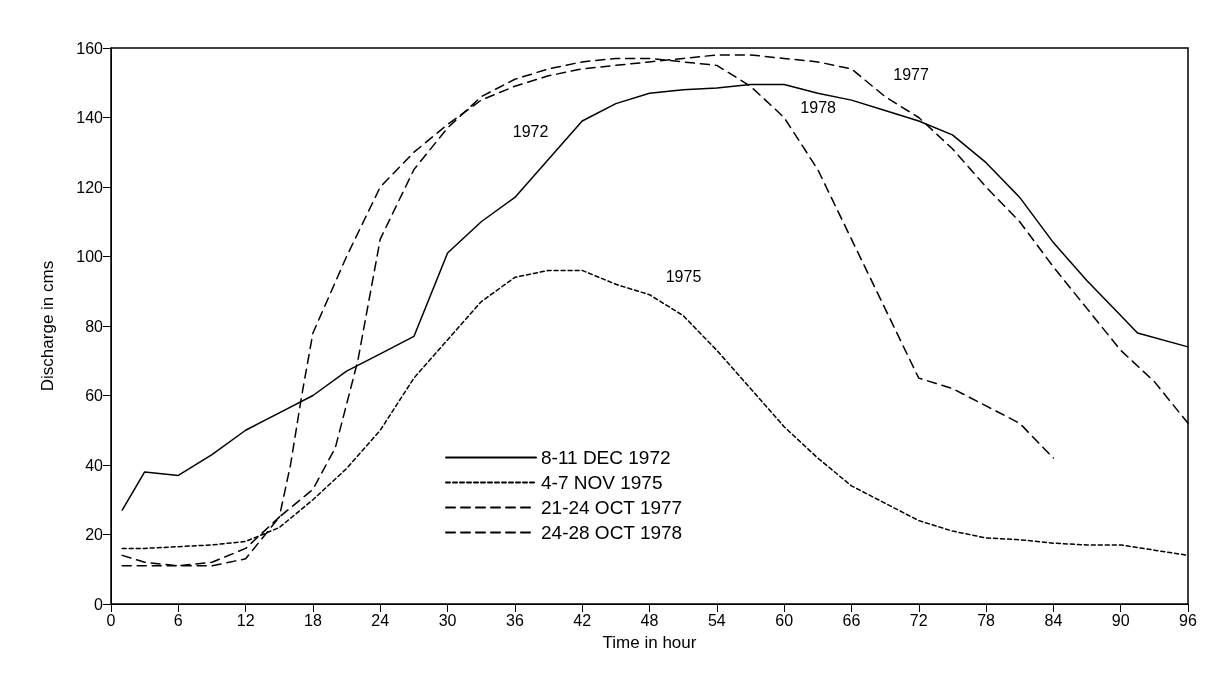 The width and height of the screenshot is (1211, 685). I want to click on legend-label: 24-28 OCT 1978, so click(612, 532).